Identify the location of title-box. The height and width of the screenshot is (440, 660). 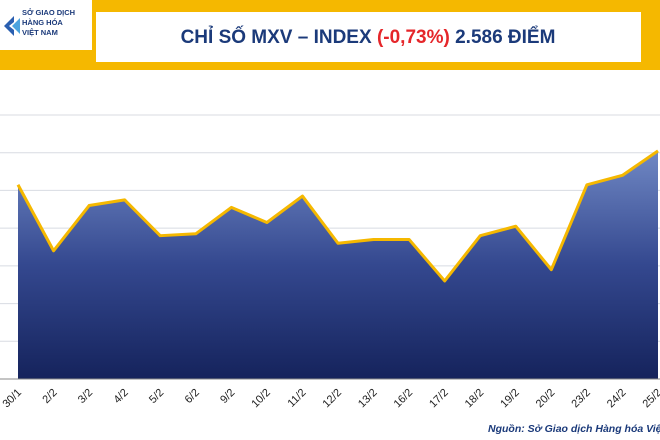
(368, 37).